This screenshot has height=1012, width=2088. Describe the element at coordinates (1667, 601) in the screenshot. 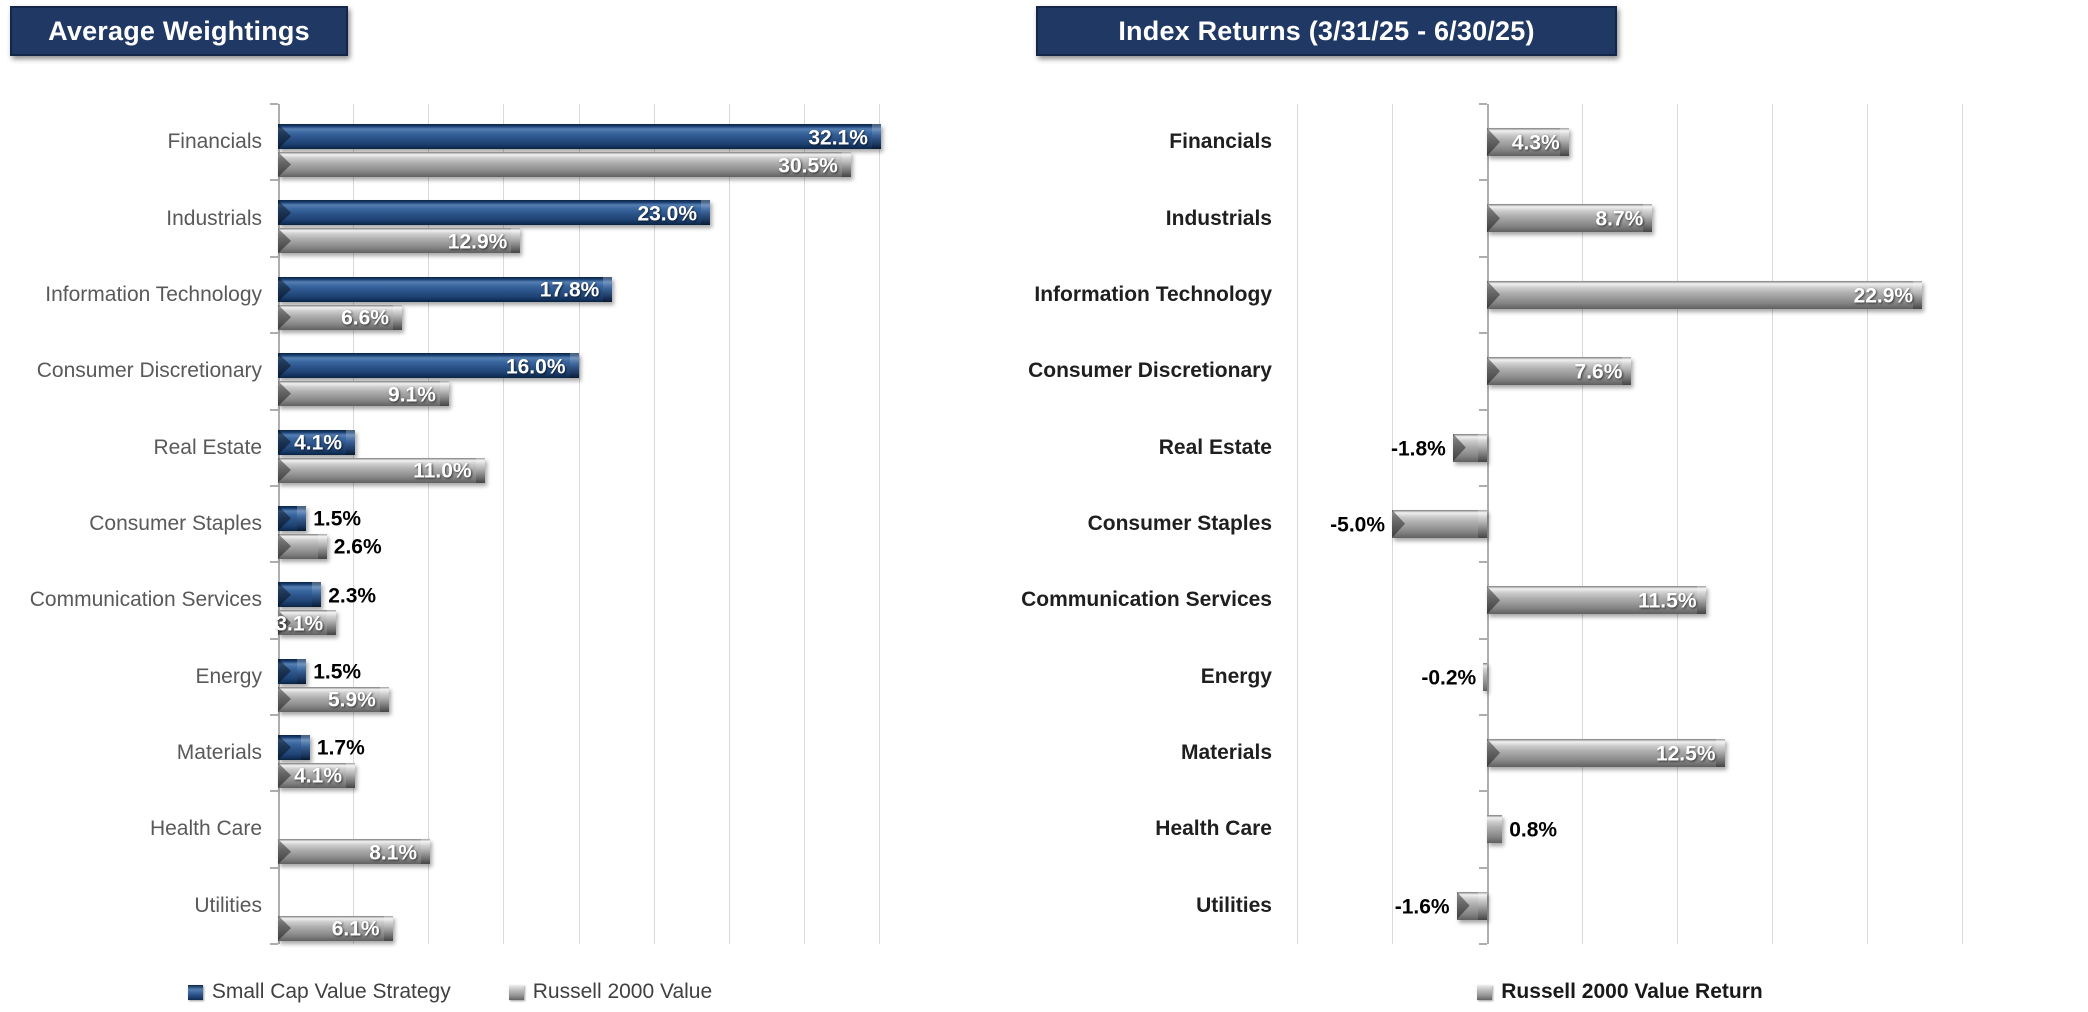

I see `bar-value-label: 11.5%` at that location.